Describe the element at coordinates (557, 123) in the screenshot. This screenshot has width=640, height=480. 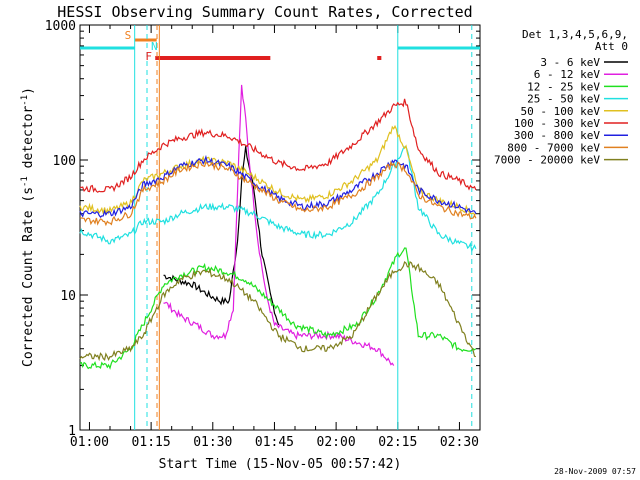
I see `legend-label-5: 100 - 300 keV` at that location.